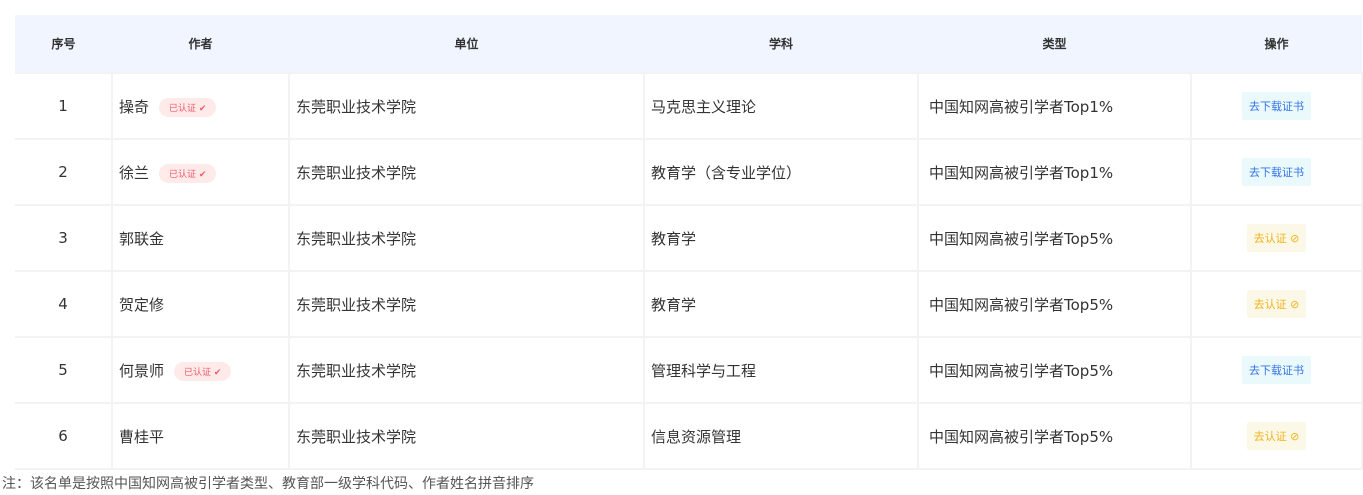 This screenshot has width=1363, height=495. Describe the element at coordinates (200, 304) in the screenshot. I see `author-cell: 贺定修` at that location.